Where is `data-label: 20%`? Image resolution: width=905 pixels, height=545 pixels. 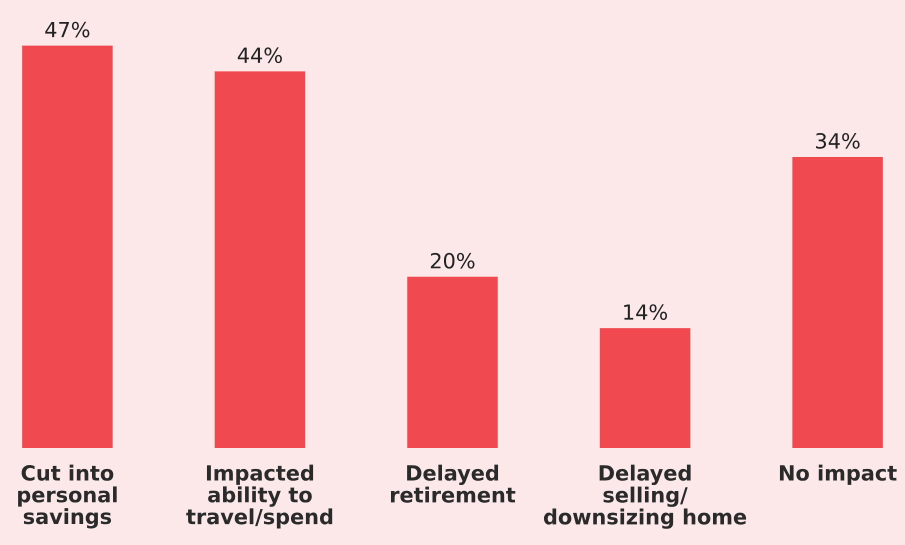
data-label: 20% is located at coordinates (452, 260).